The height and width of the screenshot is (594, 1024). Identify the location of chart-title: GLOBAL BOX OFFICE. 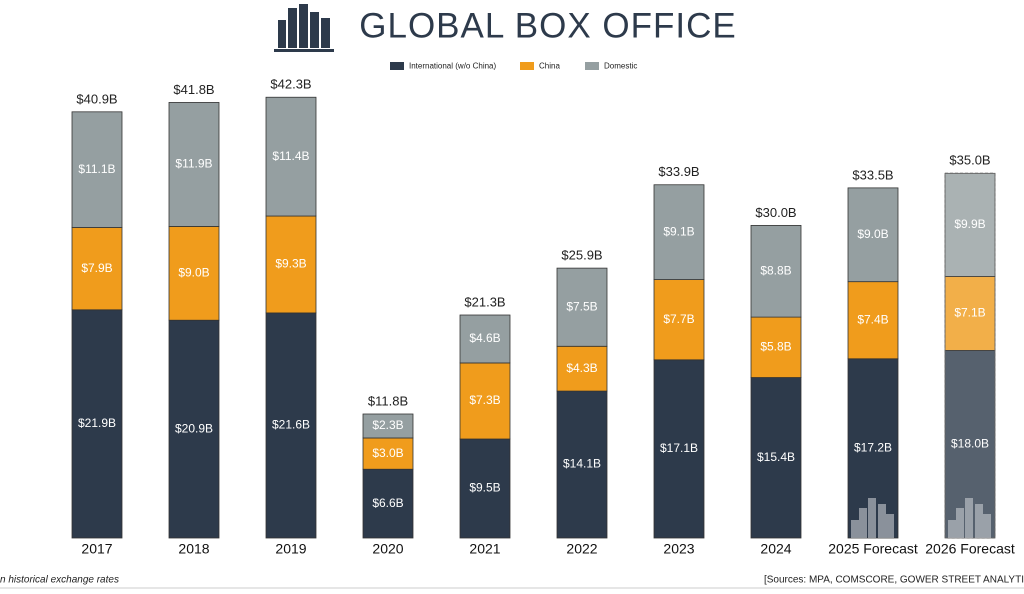
(547, 25).